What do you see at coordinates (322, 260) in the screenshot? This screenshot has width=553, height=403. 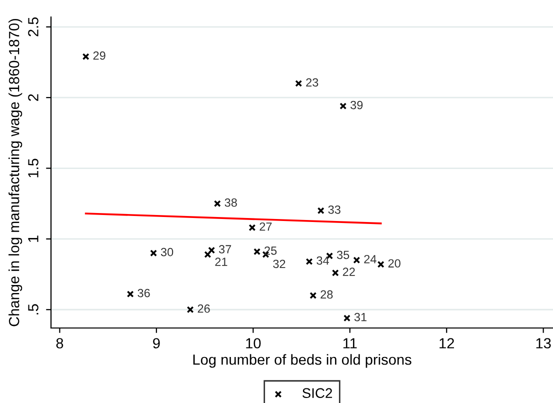 I see `annotation: 34` at bounding box center [322, 260].